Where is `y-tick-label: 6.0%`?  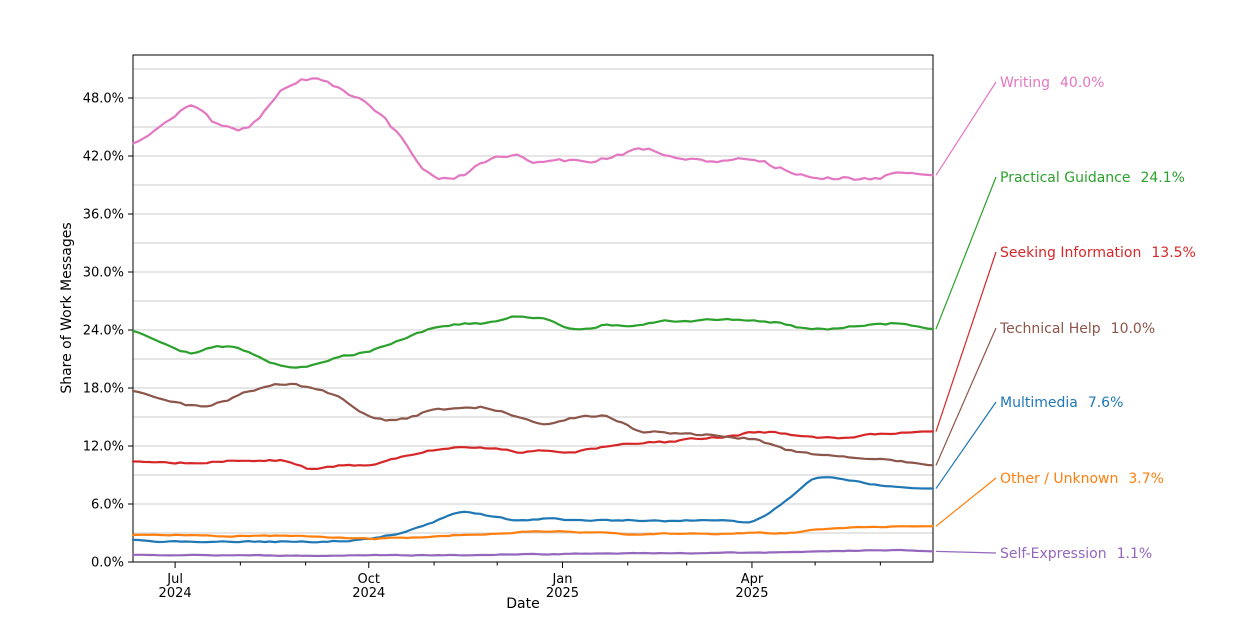
y-tick-label: 6.0% is located at coordinates (107, 505).